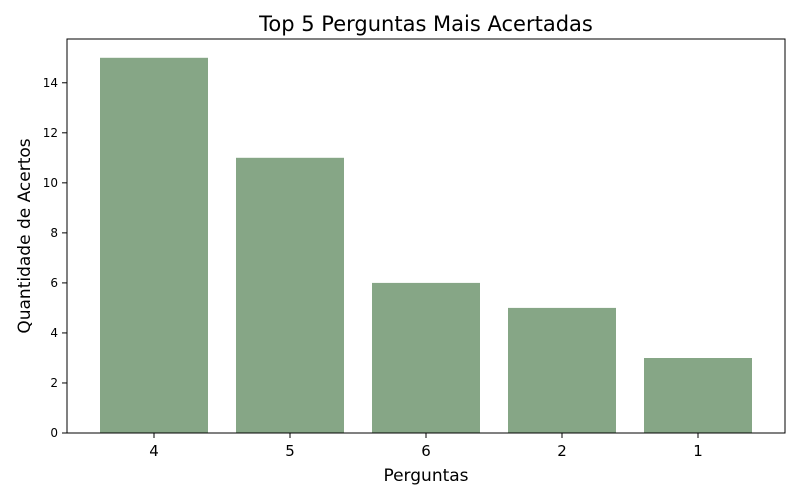 The image size is (800, 500). What do you see at coordinates (50, 183) in the screenshot?
I see `y-tick-label: 10` at bounding box center [50, 183].